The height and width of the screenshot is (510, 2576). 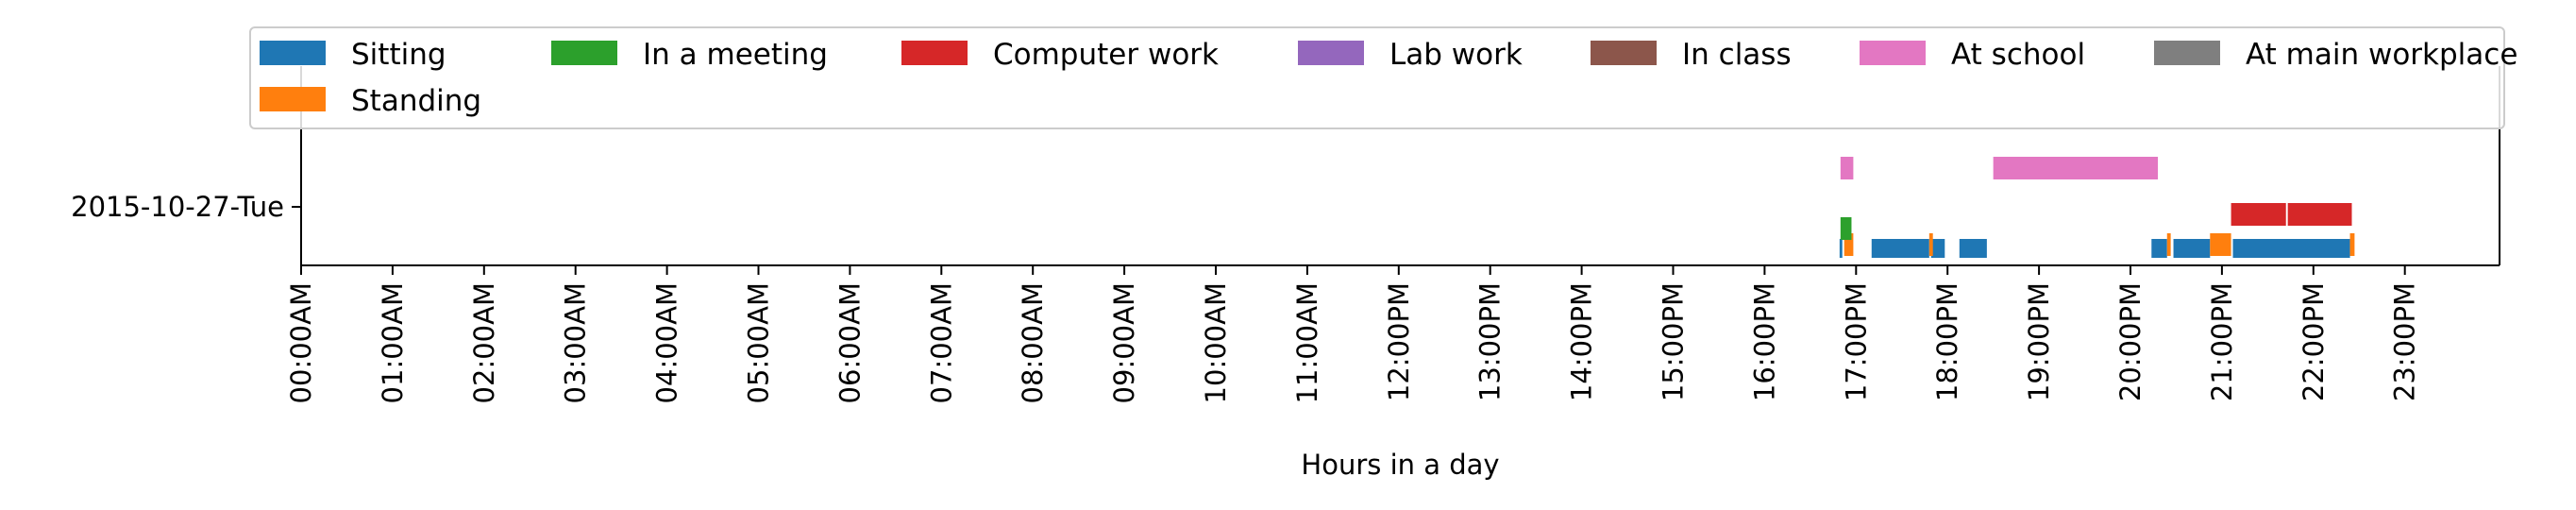 What do you see at coordinates (759, 342) in the screenshot?
I see `x-tick-label-5: 05:00AM` at bounding box center [759, 342].